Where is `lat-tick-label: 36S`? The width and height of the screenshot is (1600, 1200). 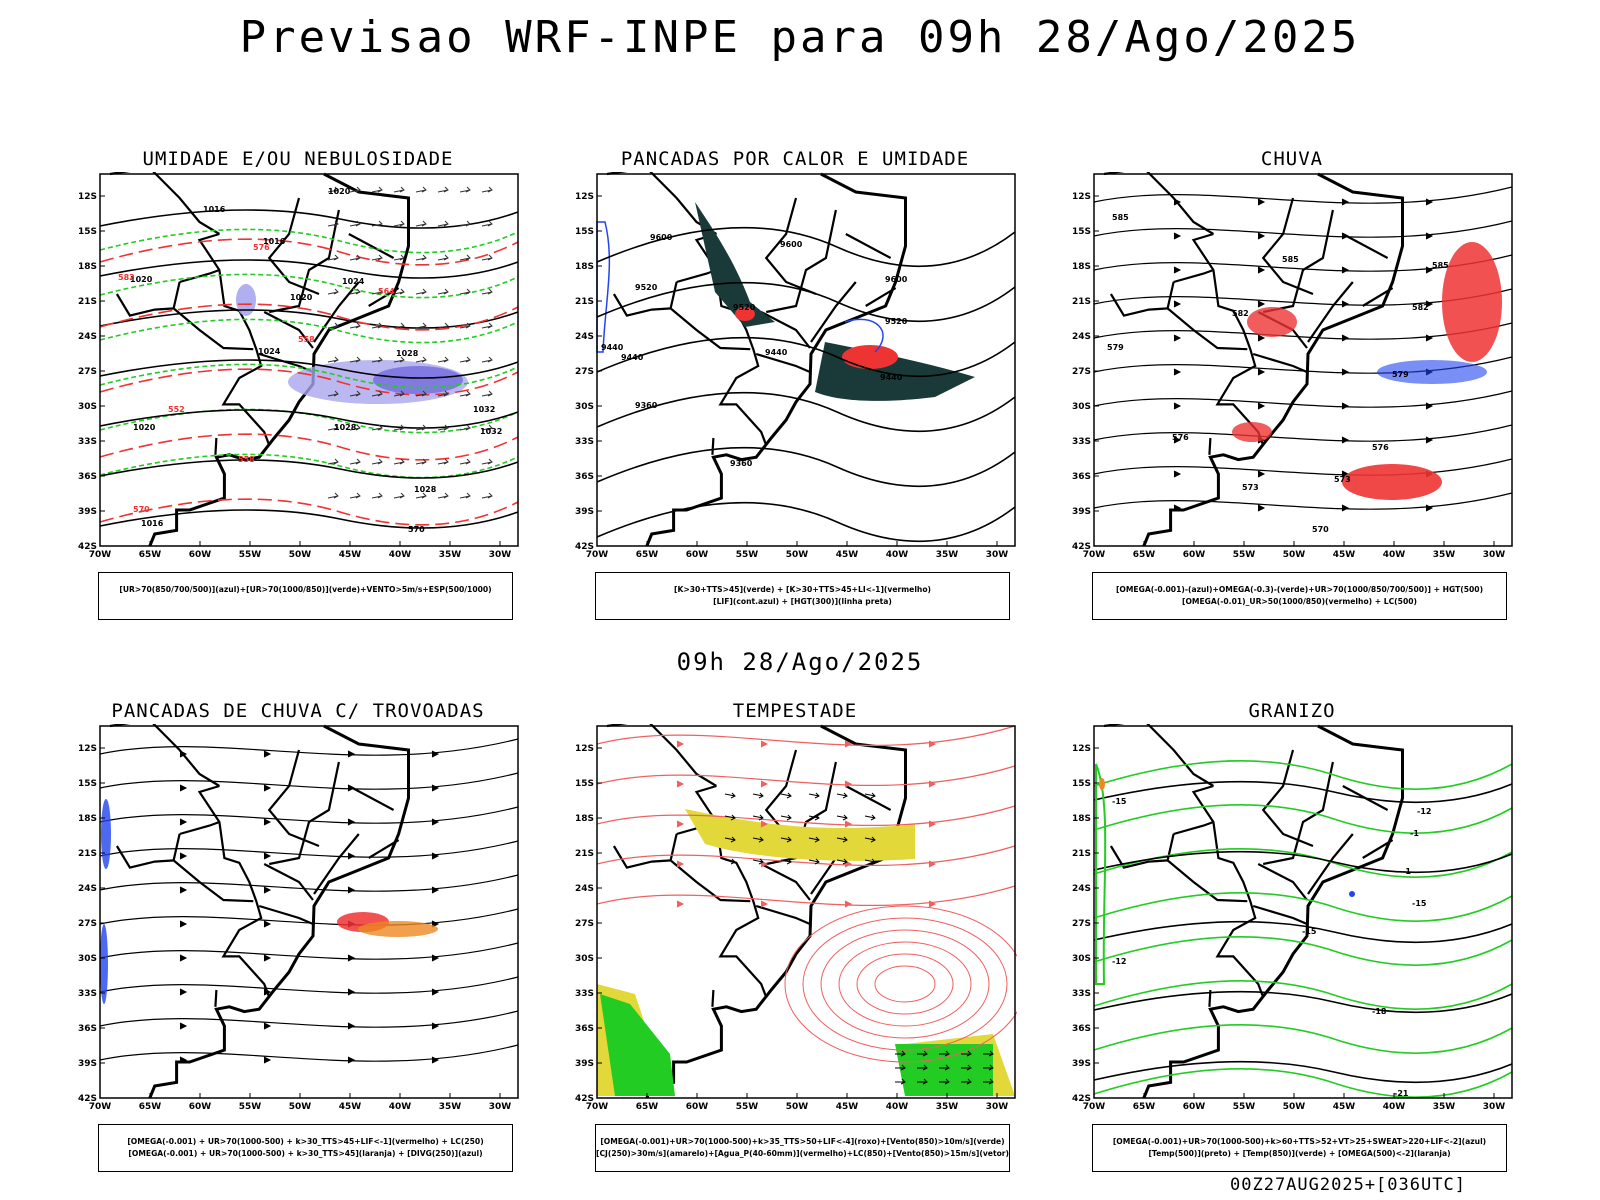
lat-tick-label: 36S is located at coordinates (584, 477).